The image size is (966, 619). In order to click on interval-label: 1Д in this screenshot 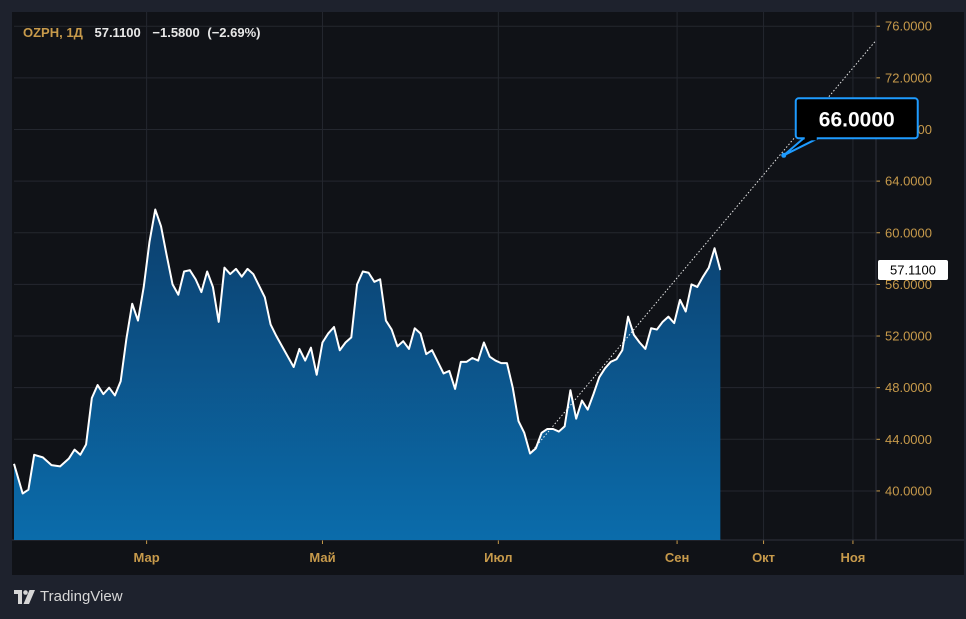, I will do `click(74, 32)`.